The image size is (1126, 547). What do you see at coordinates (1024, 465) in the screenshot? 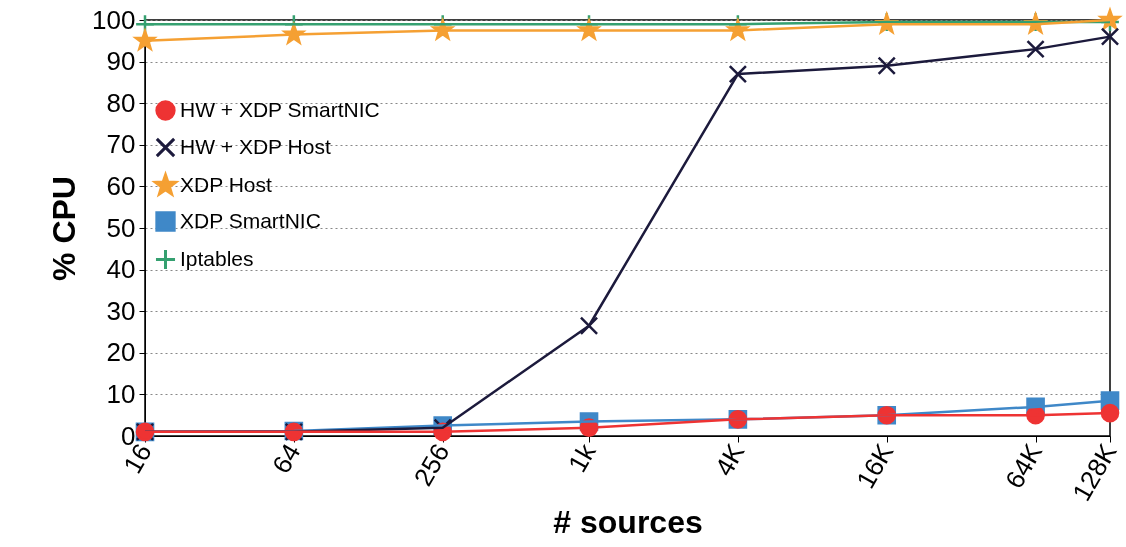
I see `x-tick-label: 64K` at bounding box center [1024, 465].